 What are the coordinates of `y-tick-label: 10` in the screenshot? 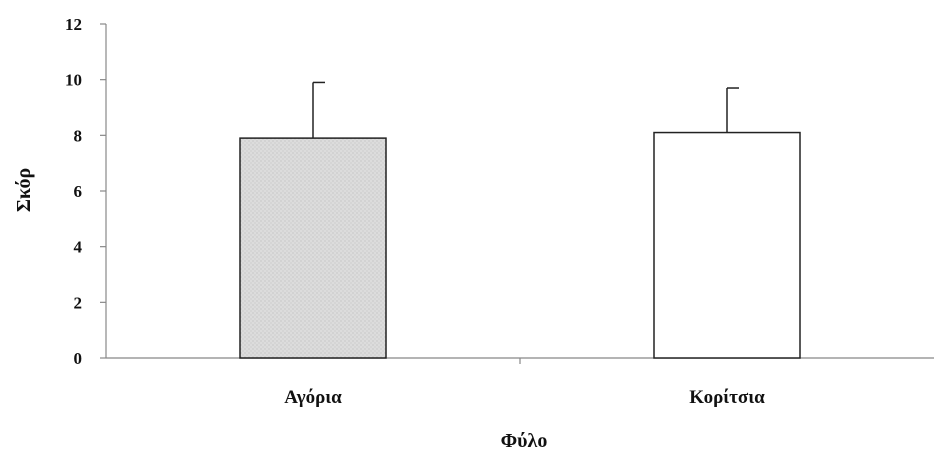 It's located at (73, 80).